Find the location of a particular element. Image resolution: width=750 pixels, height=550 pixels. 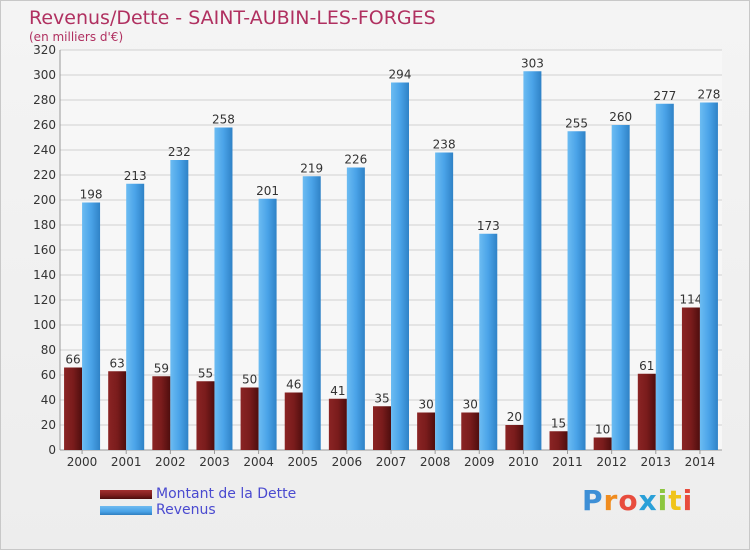

x-tick-label: 2014 is located at coordinates (700, 462).